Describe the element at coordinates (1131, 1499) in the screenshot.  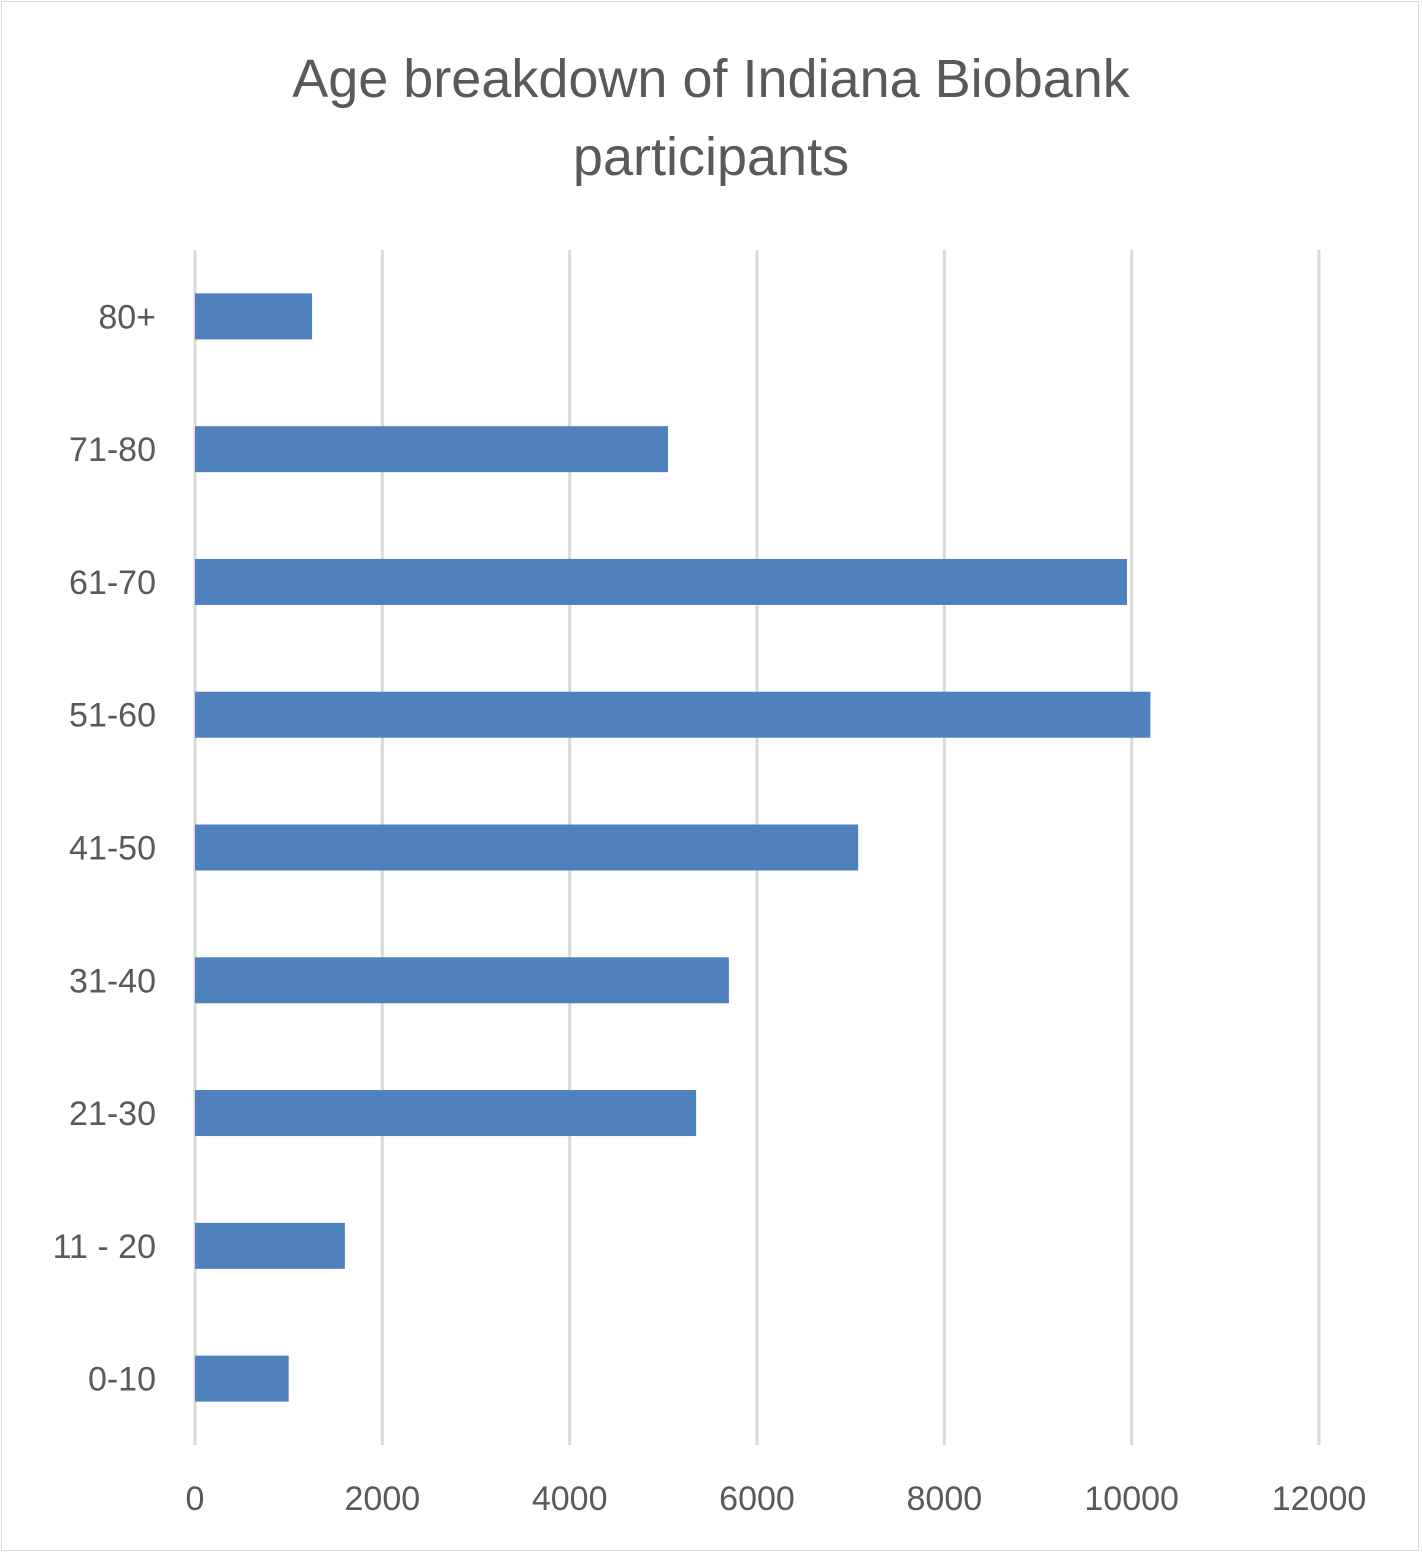
I see `x-tick-label: 10000` at that location.